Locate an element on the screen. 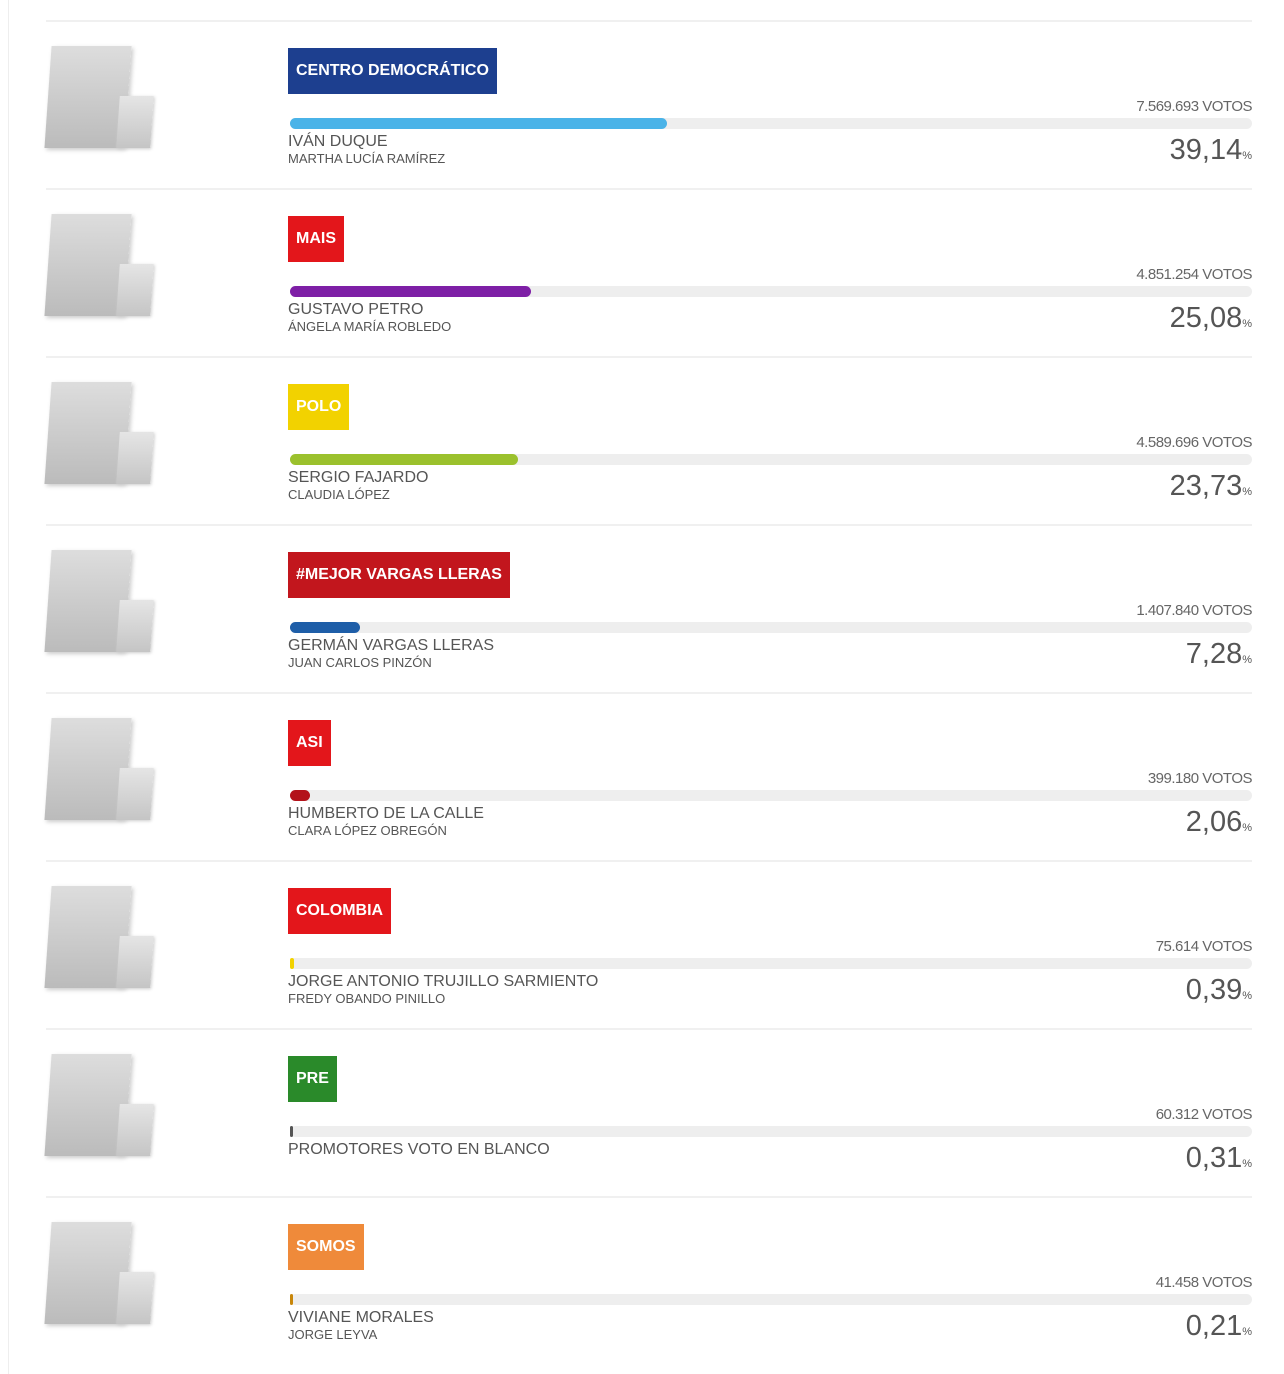  running-mate-name: CLARA LÓPEZ OBREGÓN is located at coordinates (367, 830).